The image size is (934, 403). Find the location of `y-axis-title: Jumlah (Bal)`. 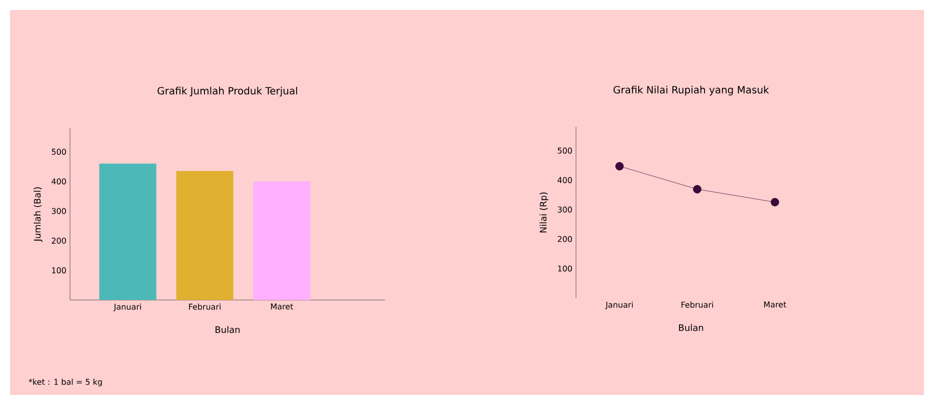

y-axis-title: Jumlah (Bal) is located at coordinates (38, 214).